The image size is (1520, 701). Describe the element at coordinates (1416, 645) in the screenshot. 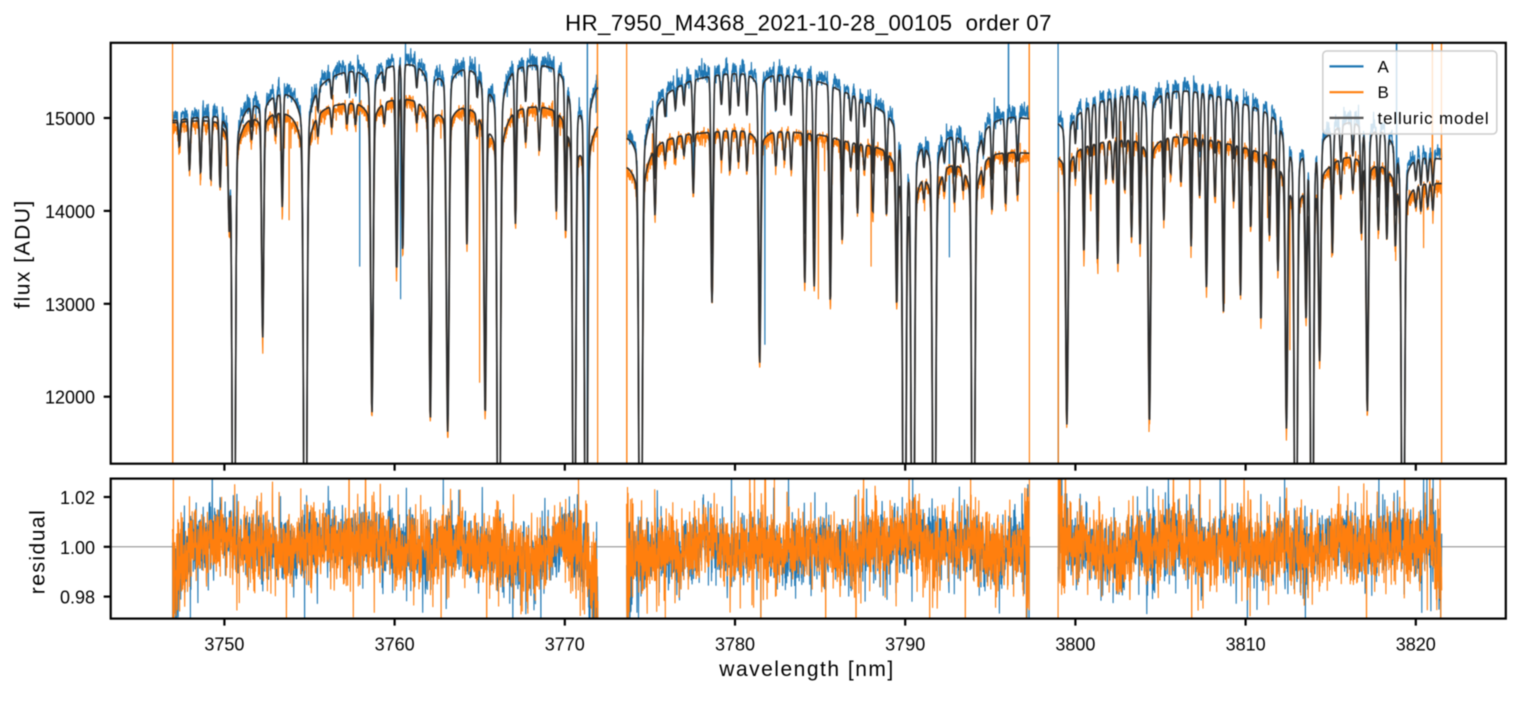

I see `svg-text: 3820` at that location.